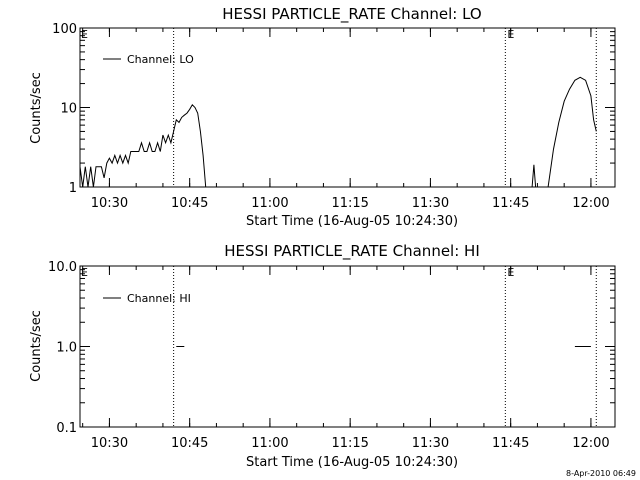 Image resolution: width=640 pixels, height=480 pixels. I want to click on legend-label: Channel: HI, so click(159, 298).